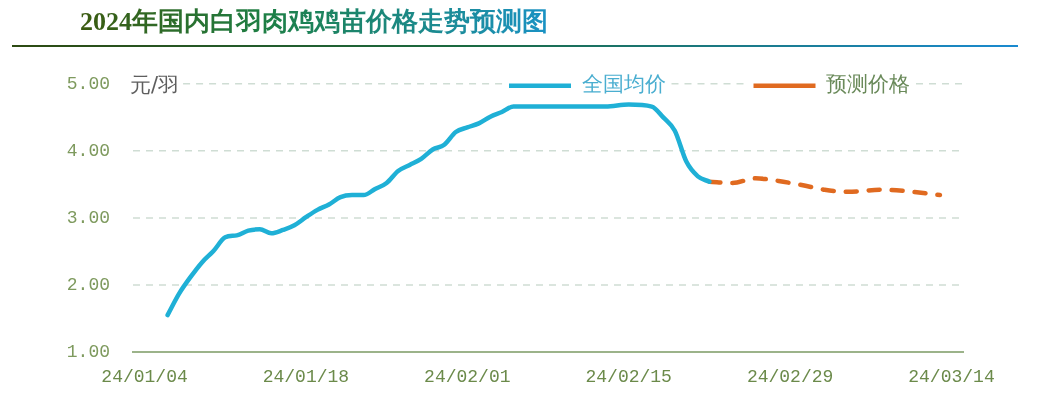 This screenshot has width=1041, height=412. Describe the element at coordinates (88, 150) in the screenshot. I see `y-tick-label: 4.00` at that location.